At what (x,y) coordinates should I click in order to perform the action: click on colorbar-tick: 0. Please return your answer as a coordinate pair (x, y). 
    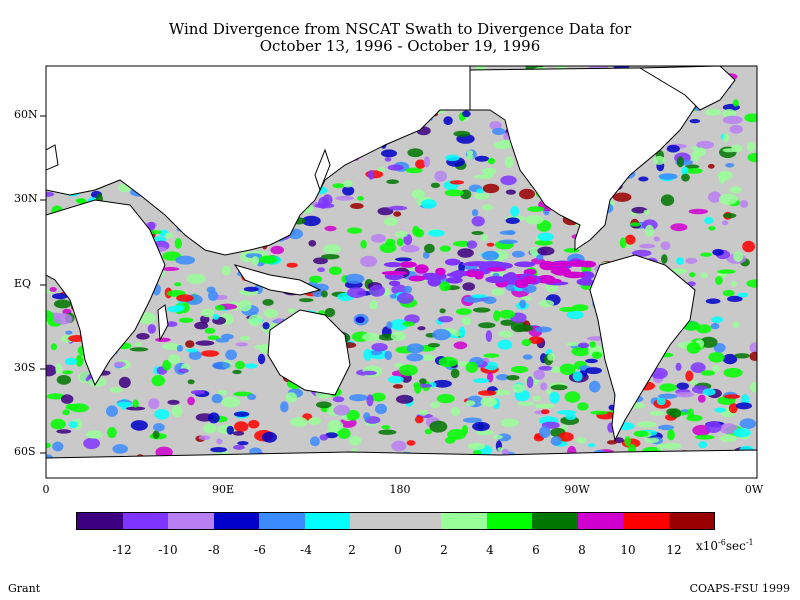
    Looking at the image, I should click on (398, 550).